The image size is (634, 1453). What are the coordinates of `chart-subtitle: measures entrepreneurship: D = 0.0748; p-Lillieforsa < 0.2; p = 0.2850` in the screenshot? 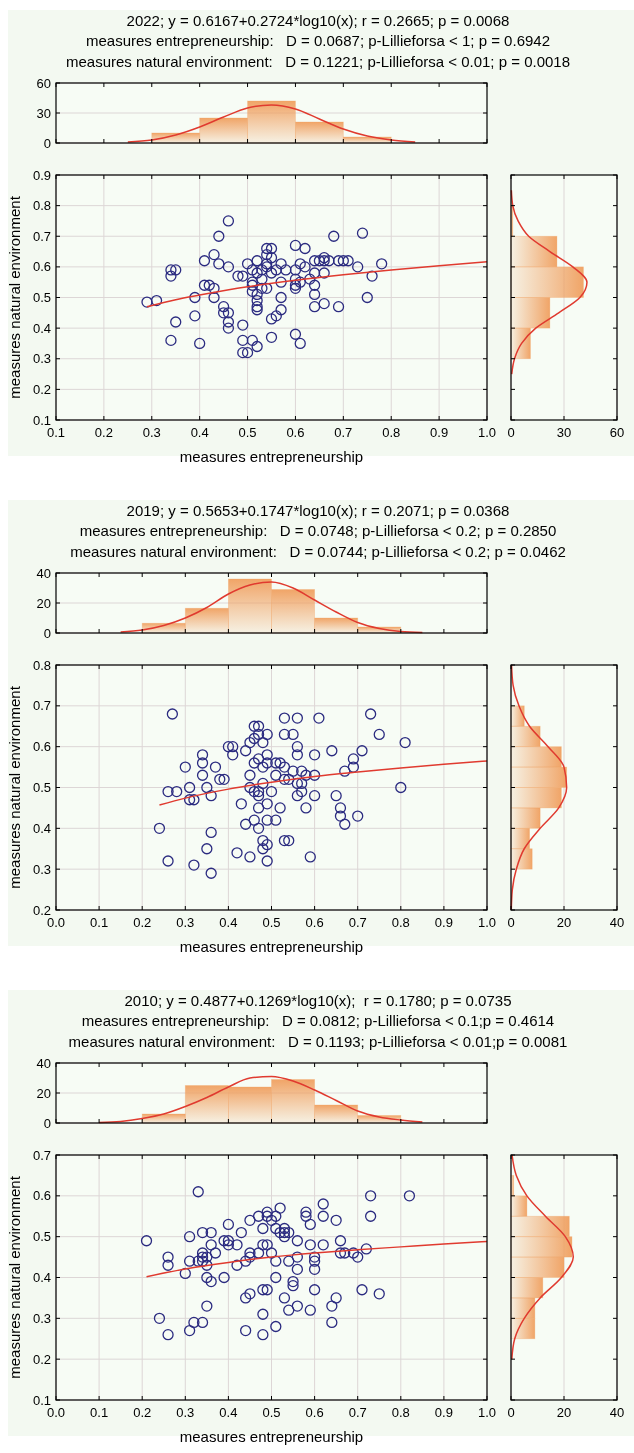 It's located at (318, 530).